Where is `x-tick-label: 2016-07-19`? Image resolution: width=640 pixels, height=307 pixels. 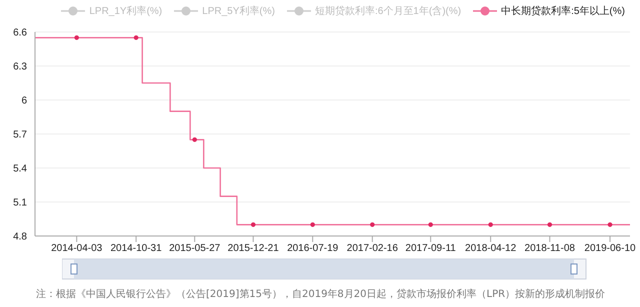
x-tick-label: 2016-07-19 is located at coordinates (313, 248).